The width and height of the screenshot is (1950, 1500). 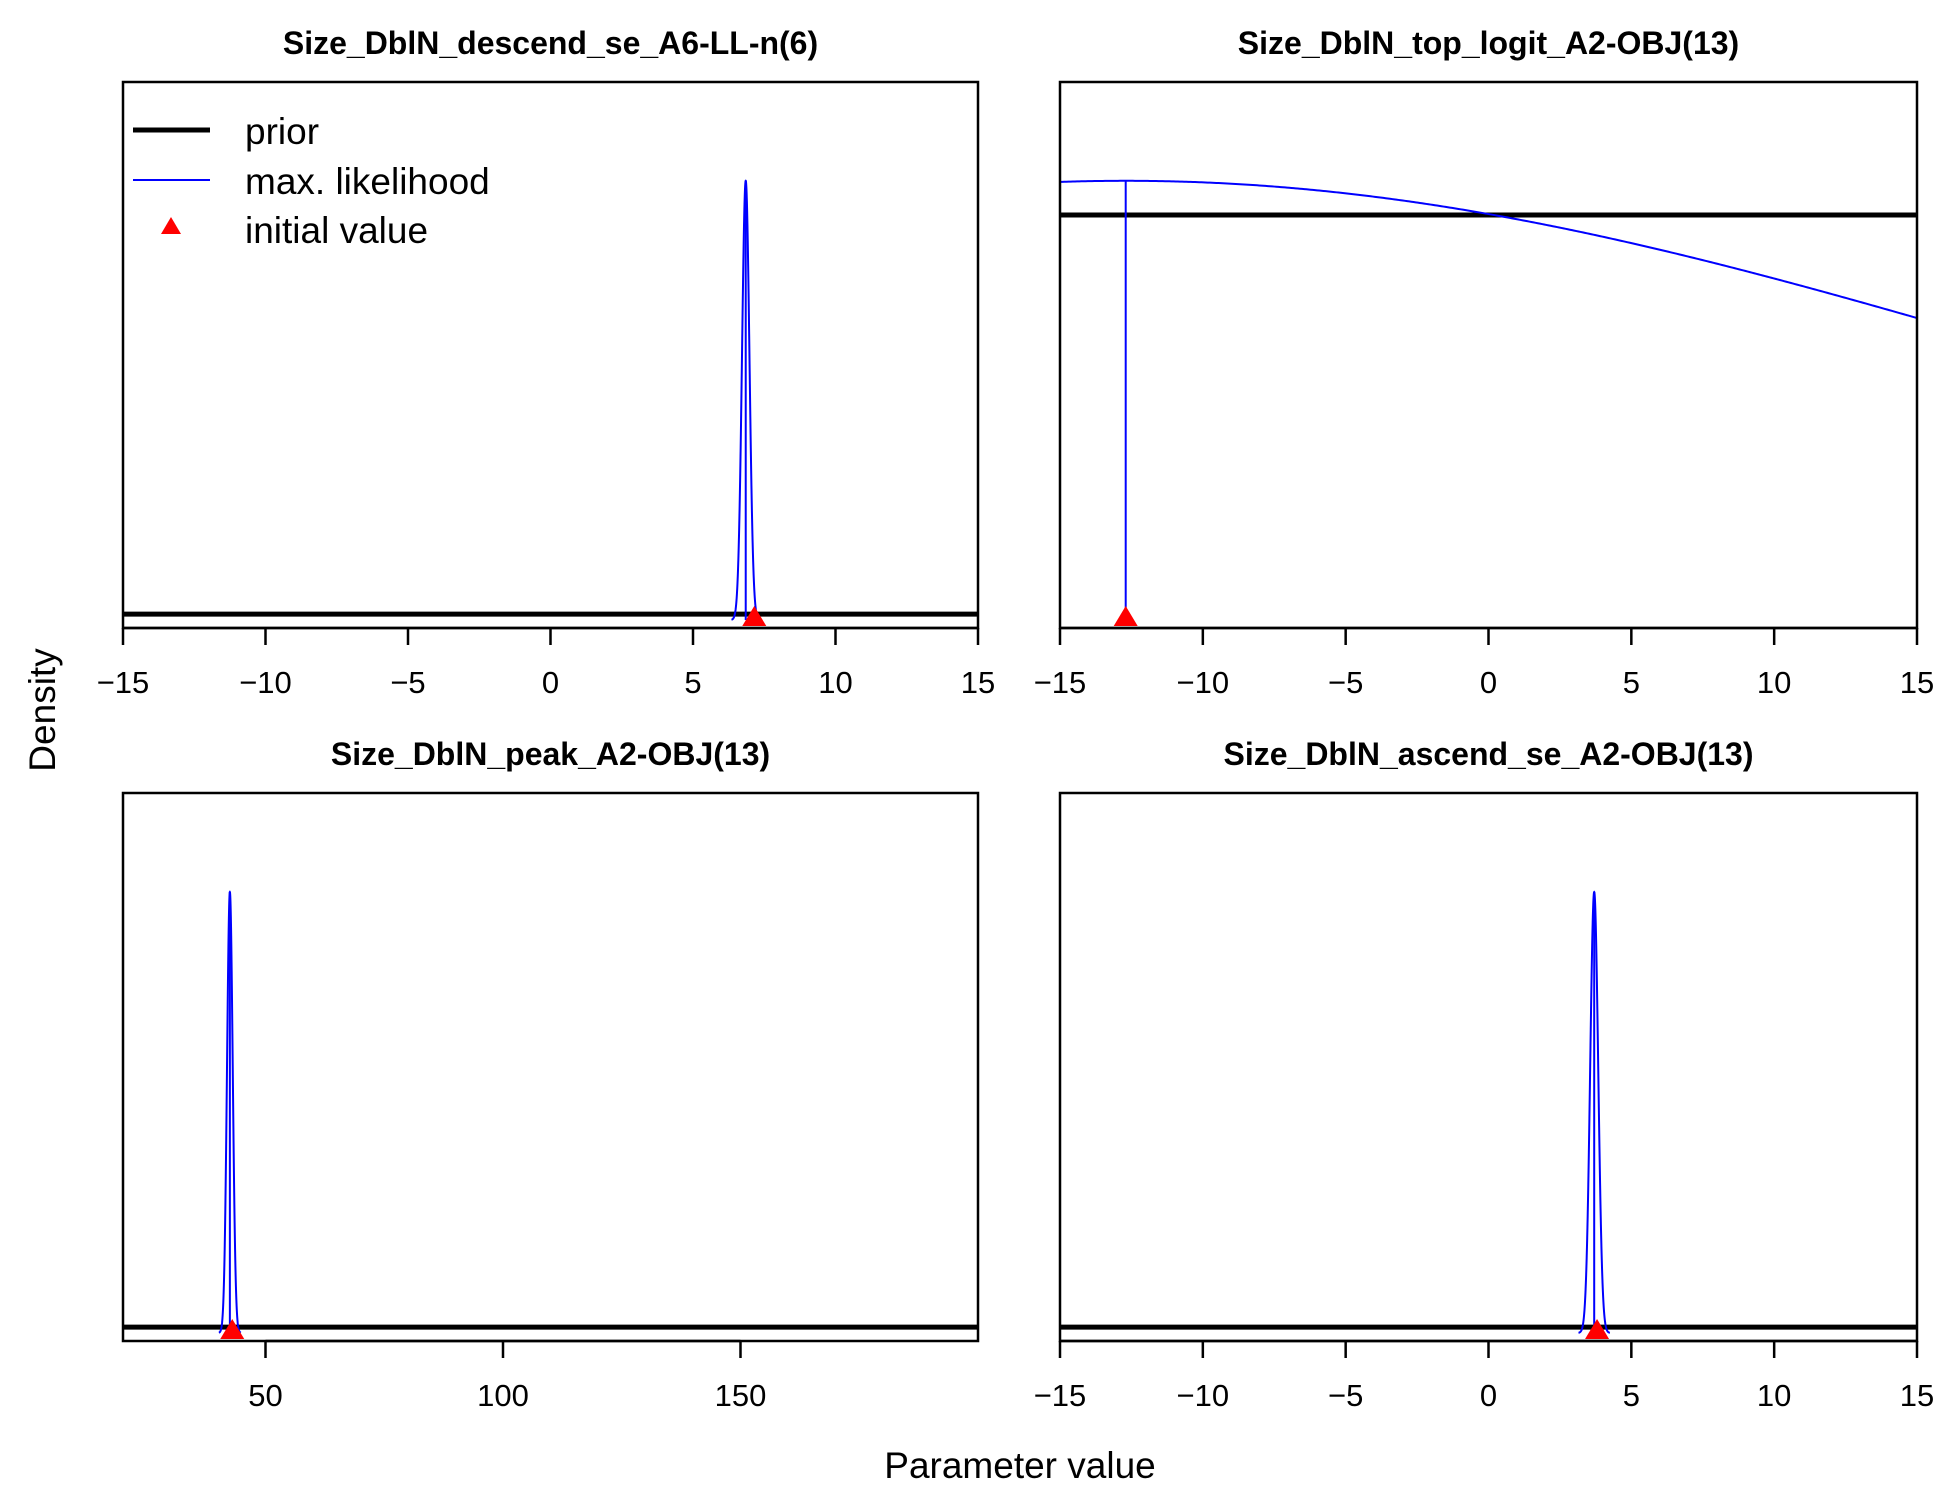 What do you see at coordinates (1019, 1465) in the screenshot?
I see `x-axis-title: Parameter value` at bounding box center [1019, 1465].